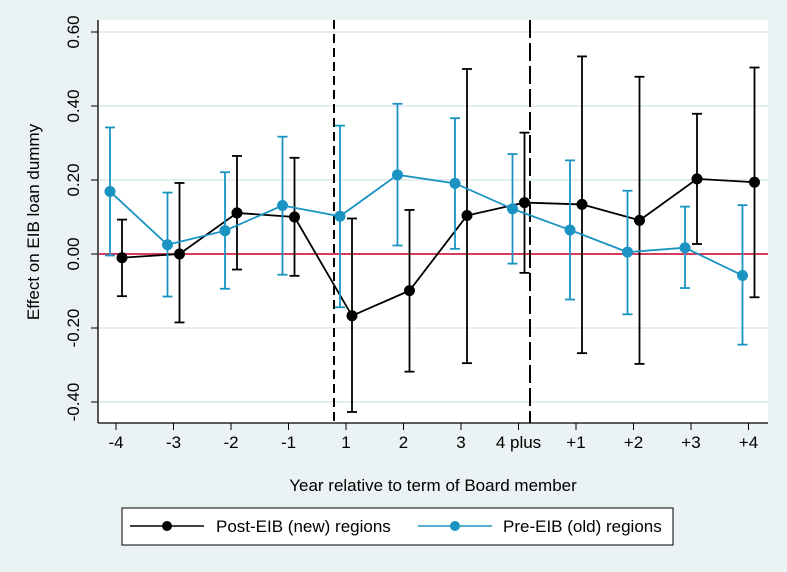 The image size is (787, 572). Describe the element at coordinates (345, 442) in the screenshot. I see `x-tick-label: 1` at that location.